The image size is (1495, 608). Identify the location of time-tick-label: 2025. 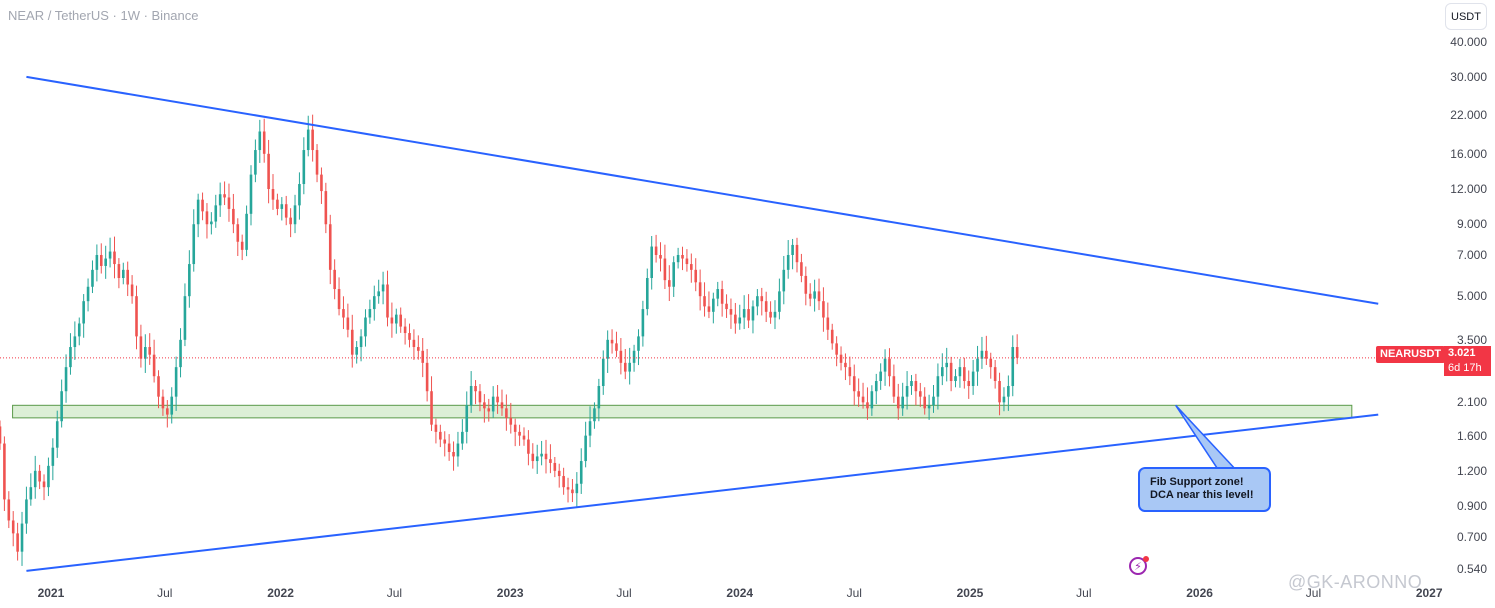
(970, 593).